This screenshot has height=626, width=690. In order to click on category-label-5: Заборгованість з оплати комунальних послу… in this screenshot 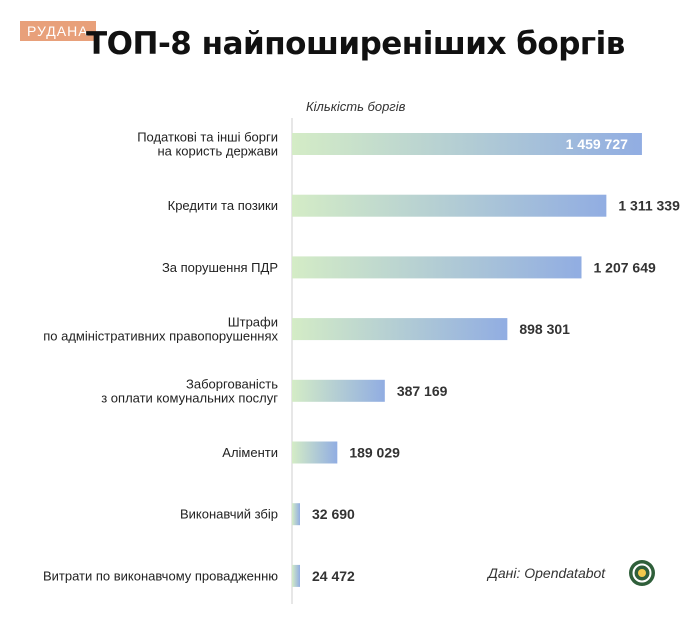, I will do `click(189, 390)`.